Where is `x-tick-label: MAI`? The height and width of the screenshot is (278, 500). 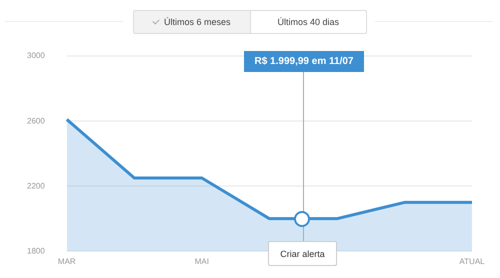
x-tick-label: MAI is located at coordinates (201, 261).